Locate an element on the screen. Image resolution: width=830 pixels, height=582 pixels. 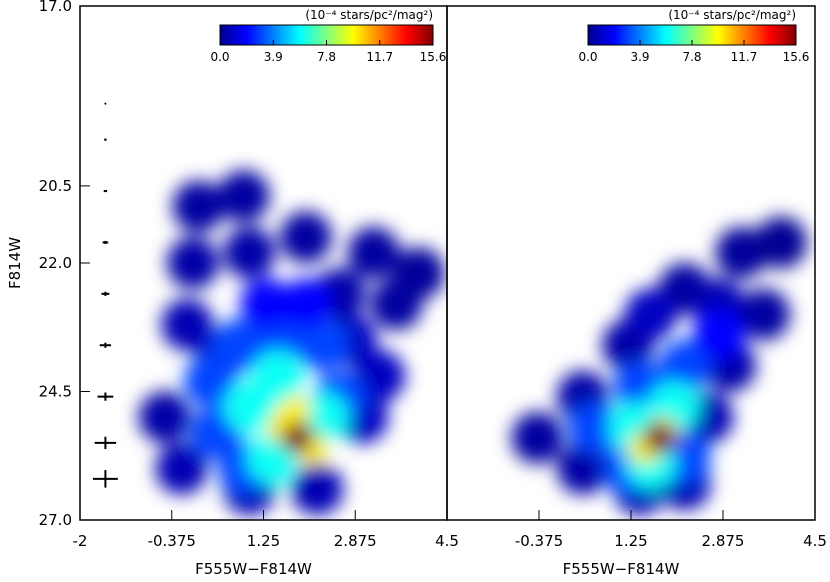
y-tick-label: 27.0 is located at coordinates (55, 520).